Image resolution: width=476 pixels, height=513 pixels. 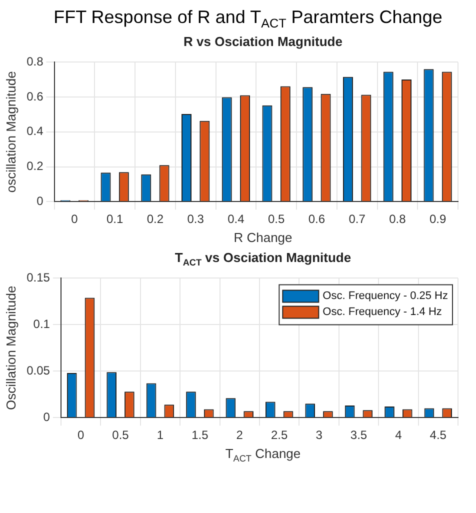 I want to click on x-axis-title: R Change, so click(x=263, y=238).